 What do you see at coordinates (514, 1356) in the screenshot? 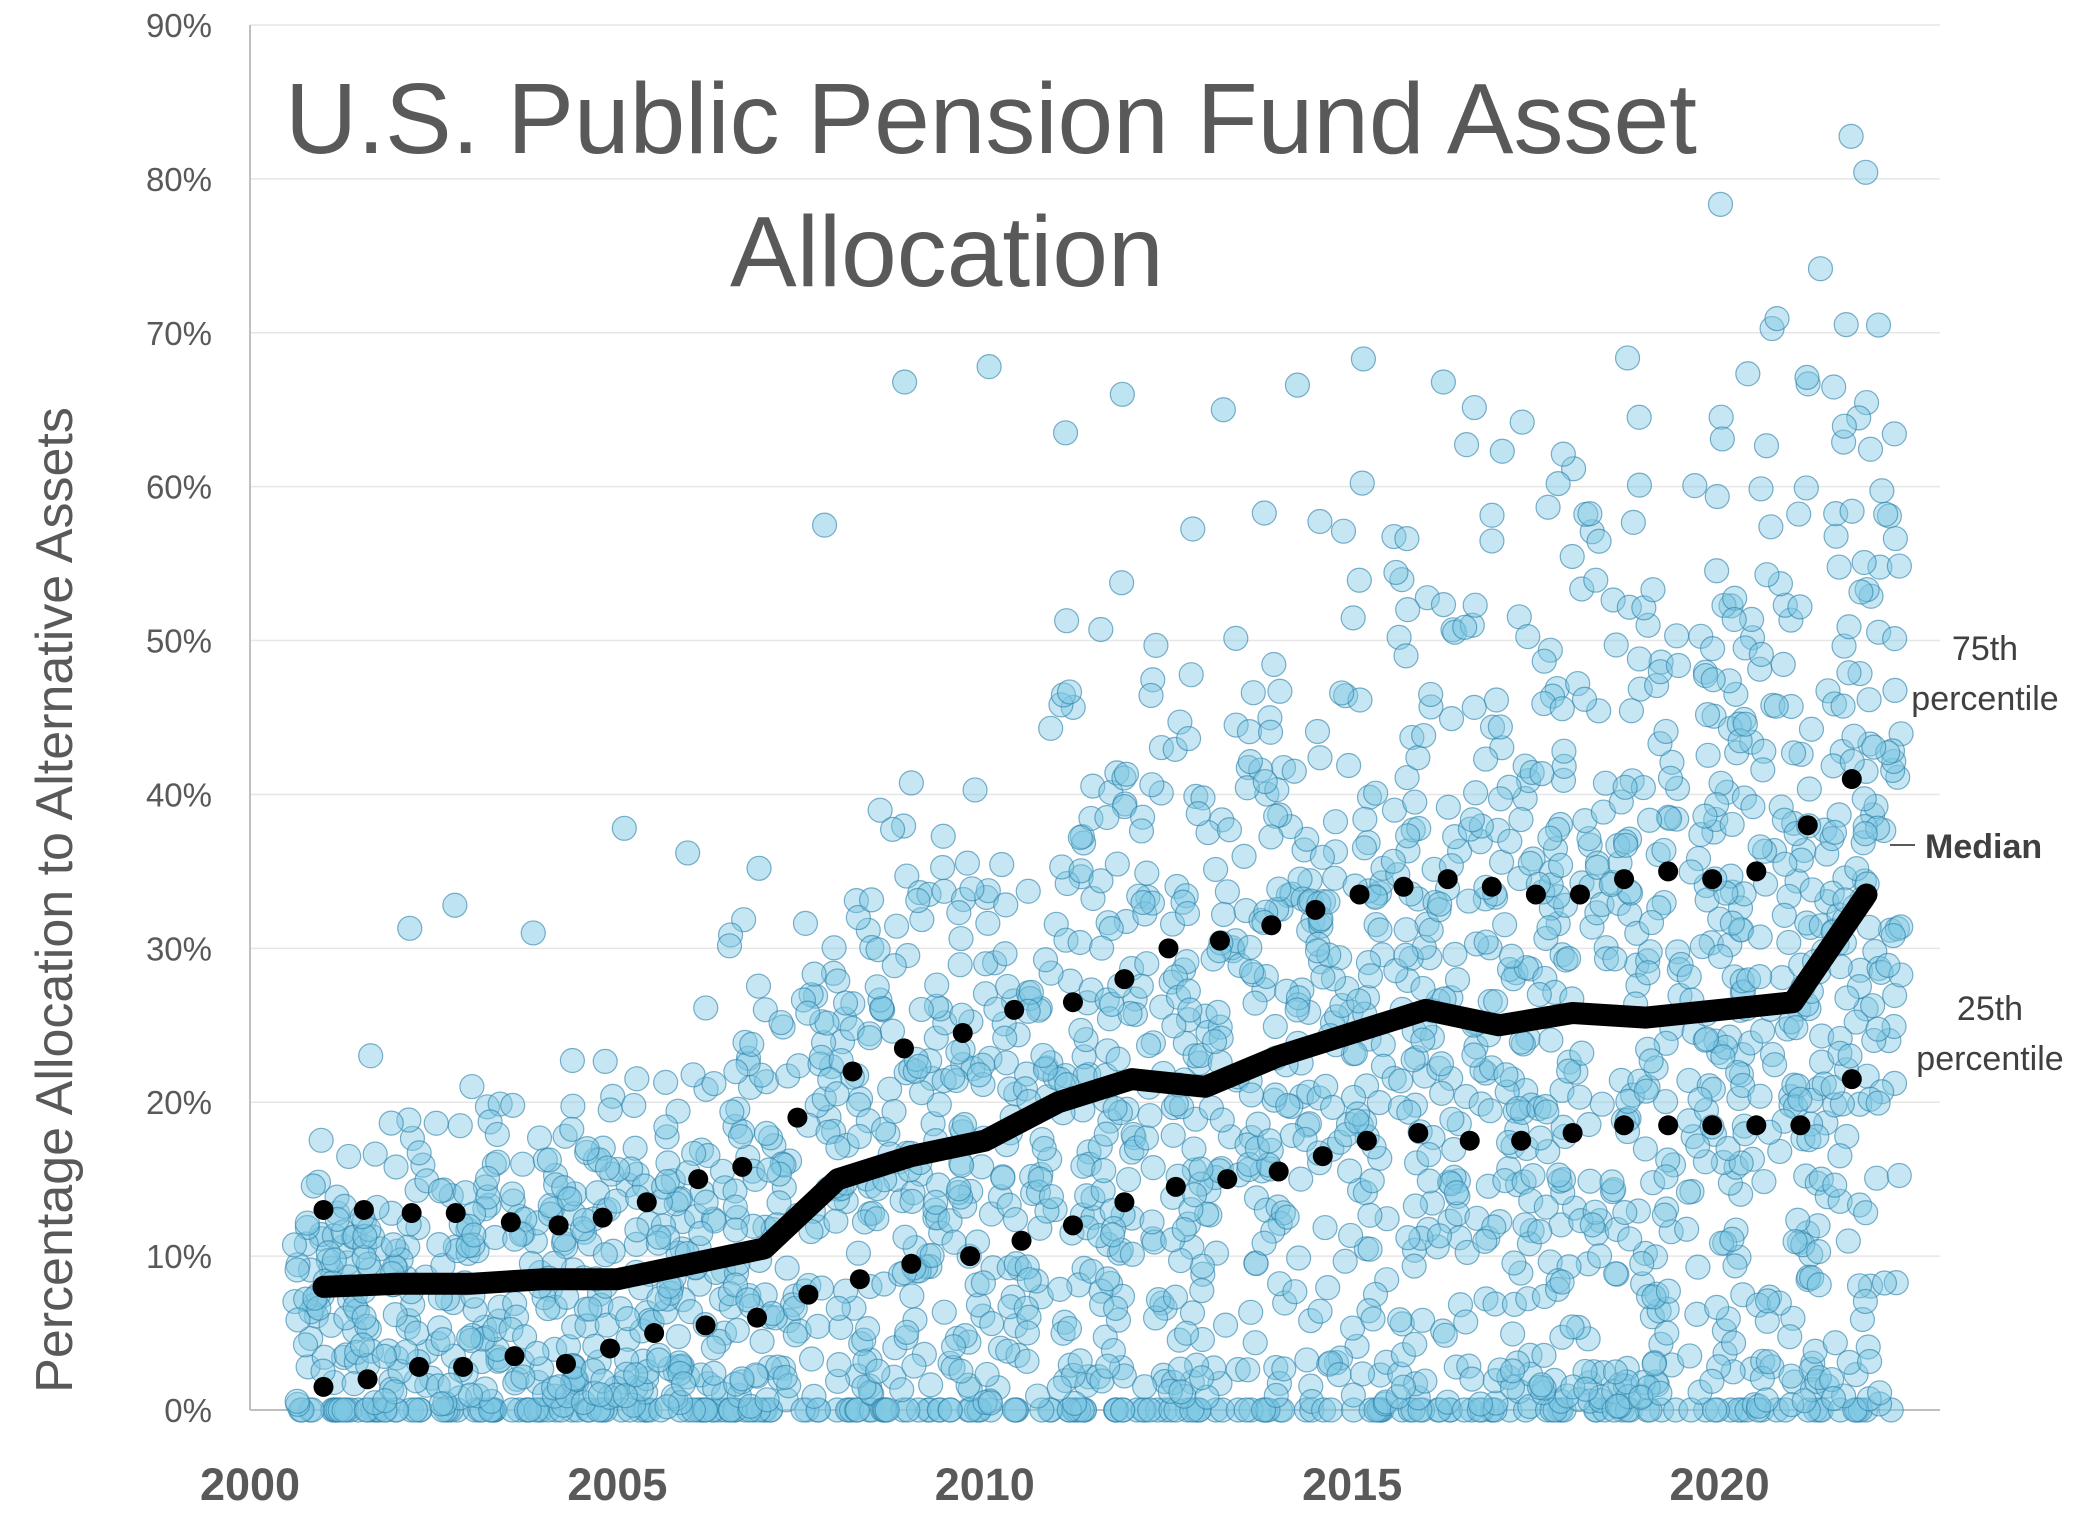
I see `p25-point` at bounding box center [514, 1356].